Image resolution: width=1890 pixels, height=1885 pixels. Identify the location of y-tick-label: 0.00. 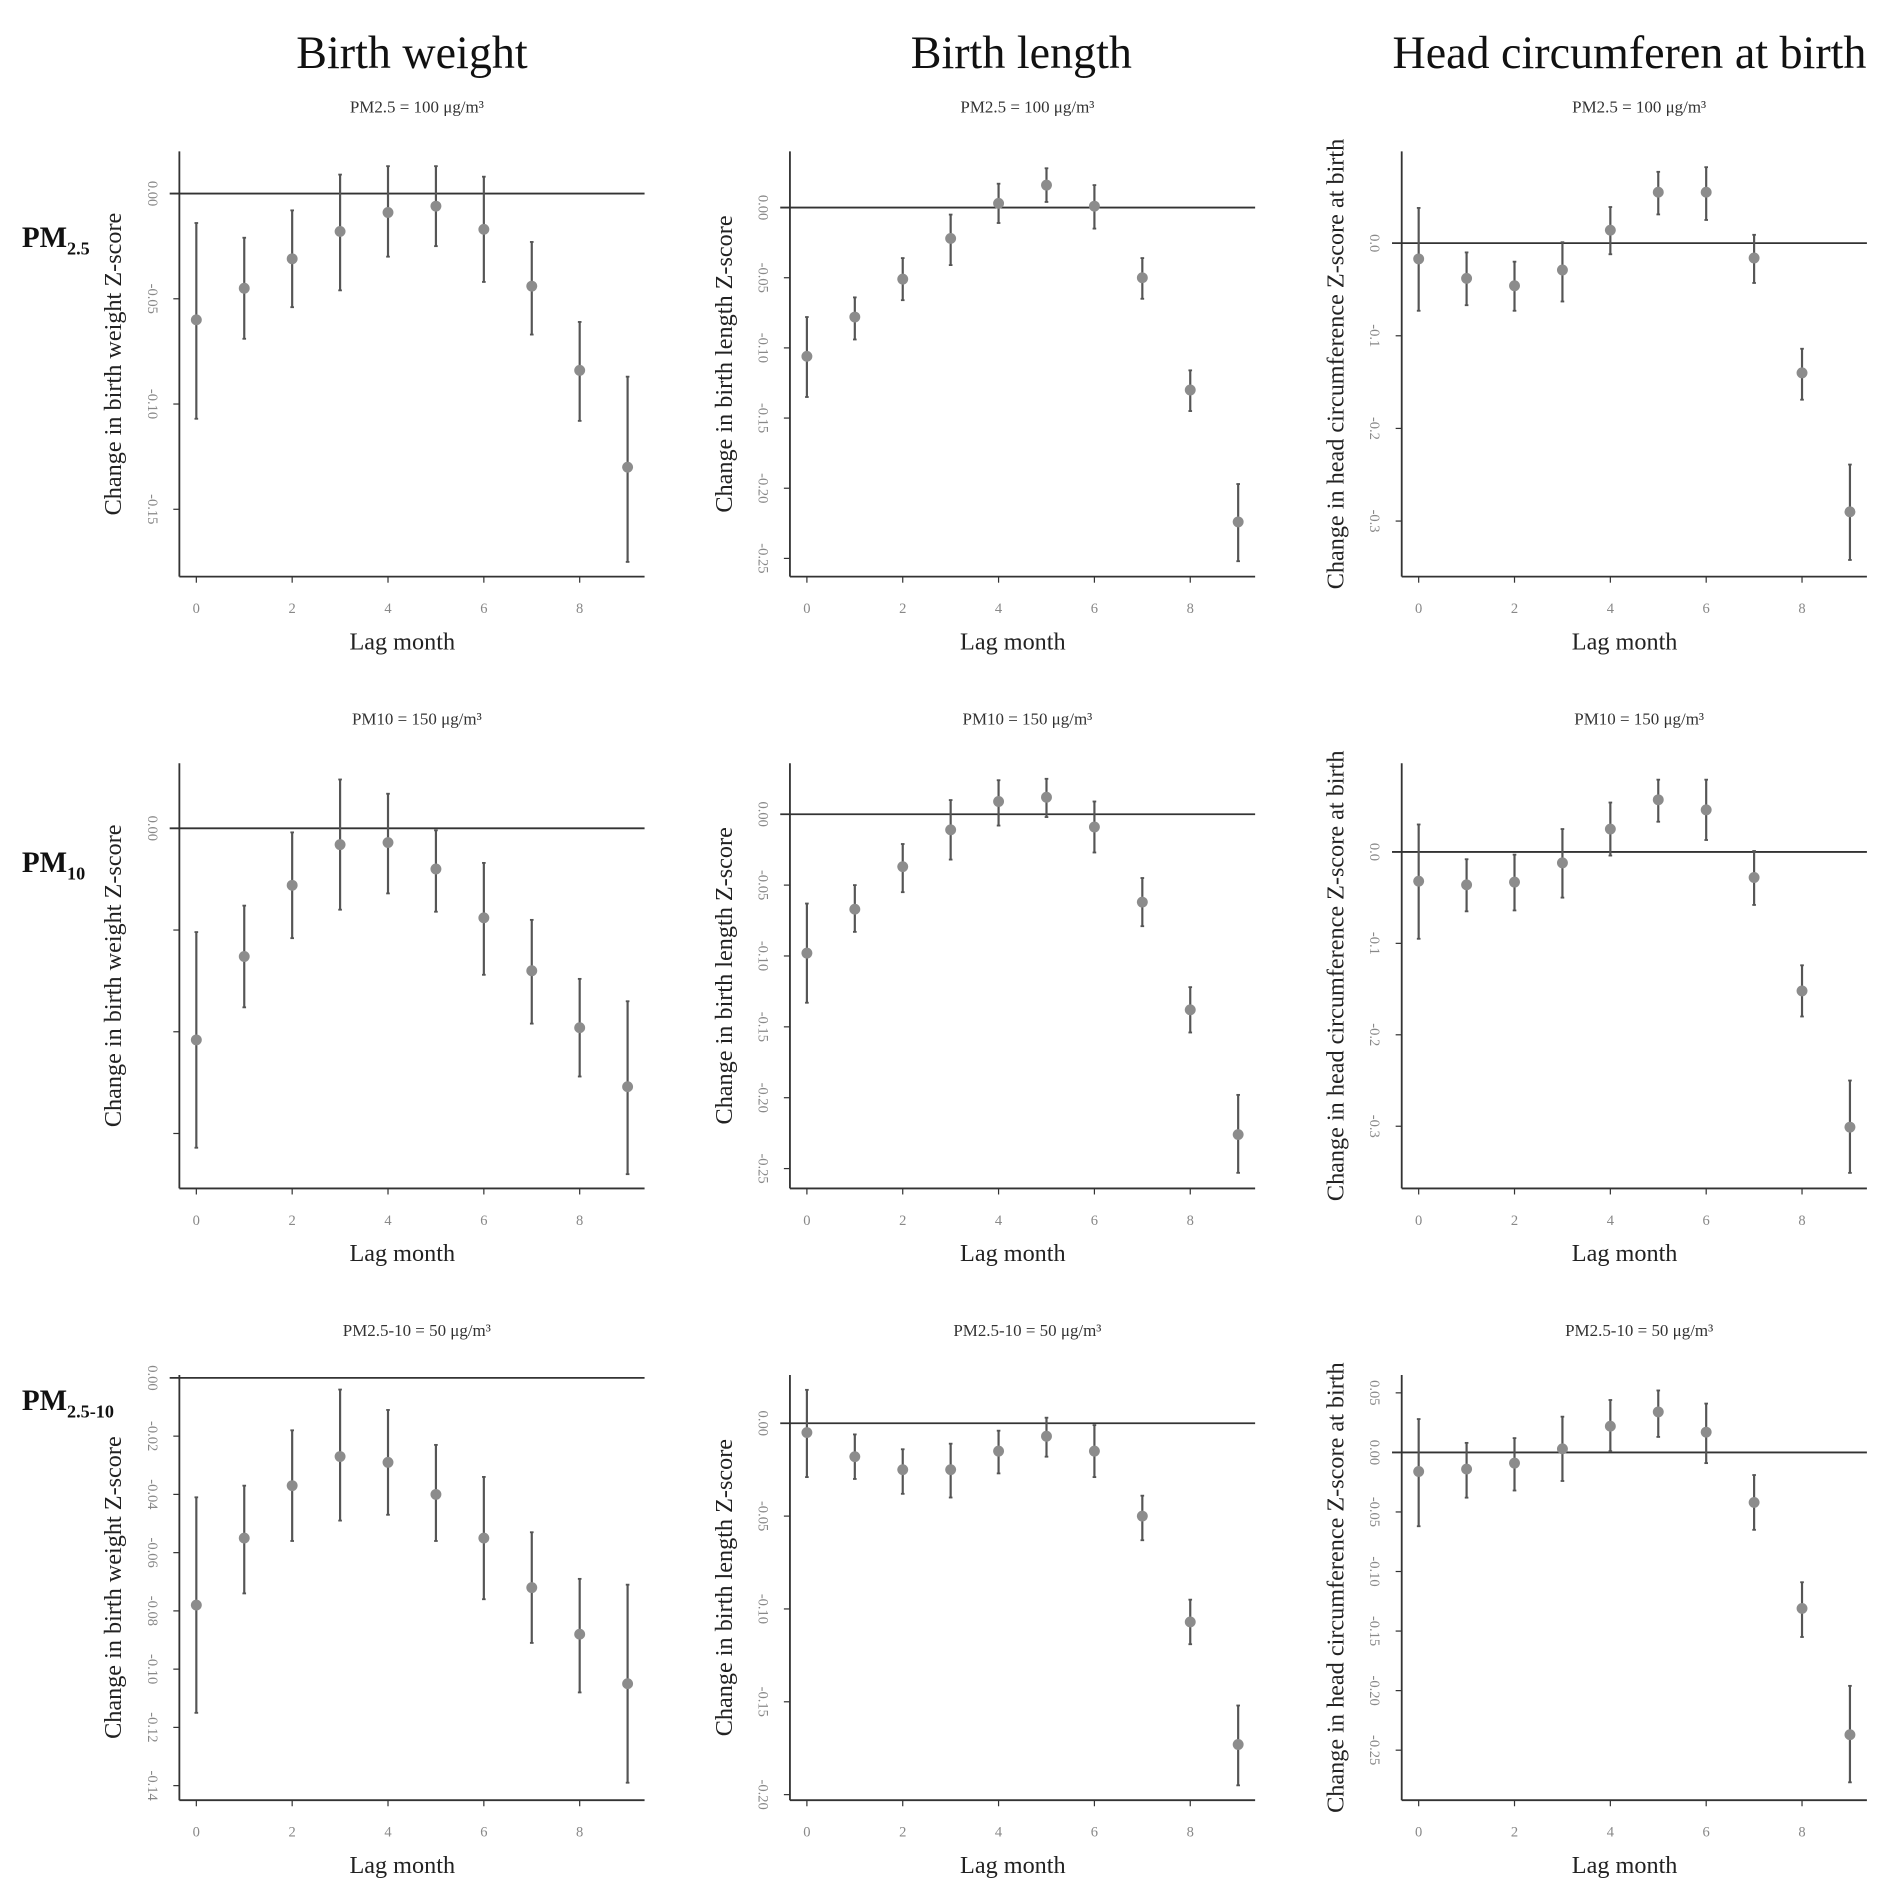
(762, 1423).